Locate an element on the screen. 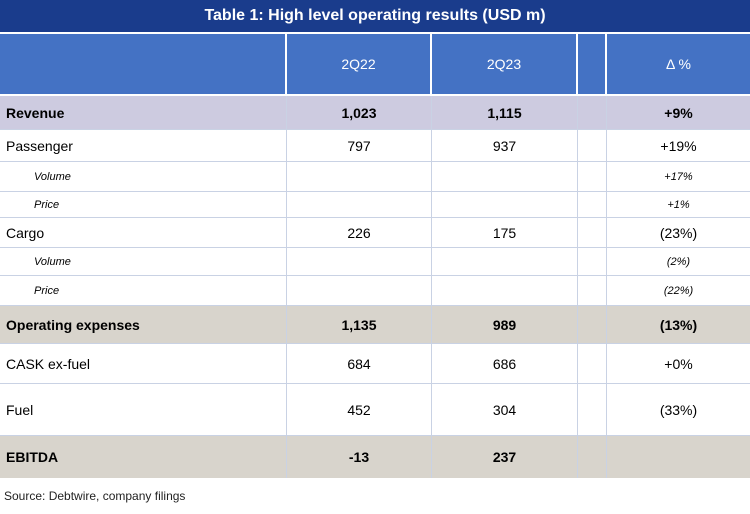  row-delta: +0% is located at coordinates (678, 363).